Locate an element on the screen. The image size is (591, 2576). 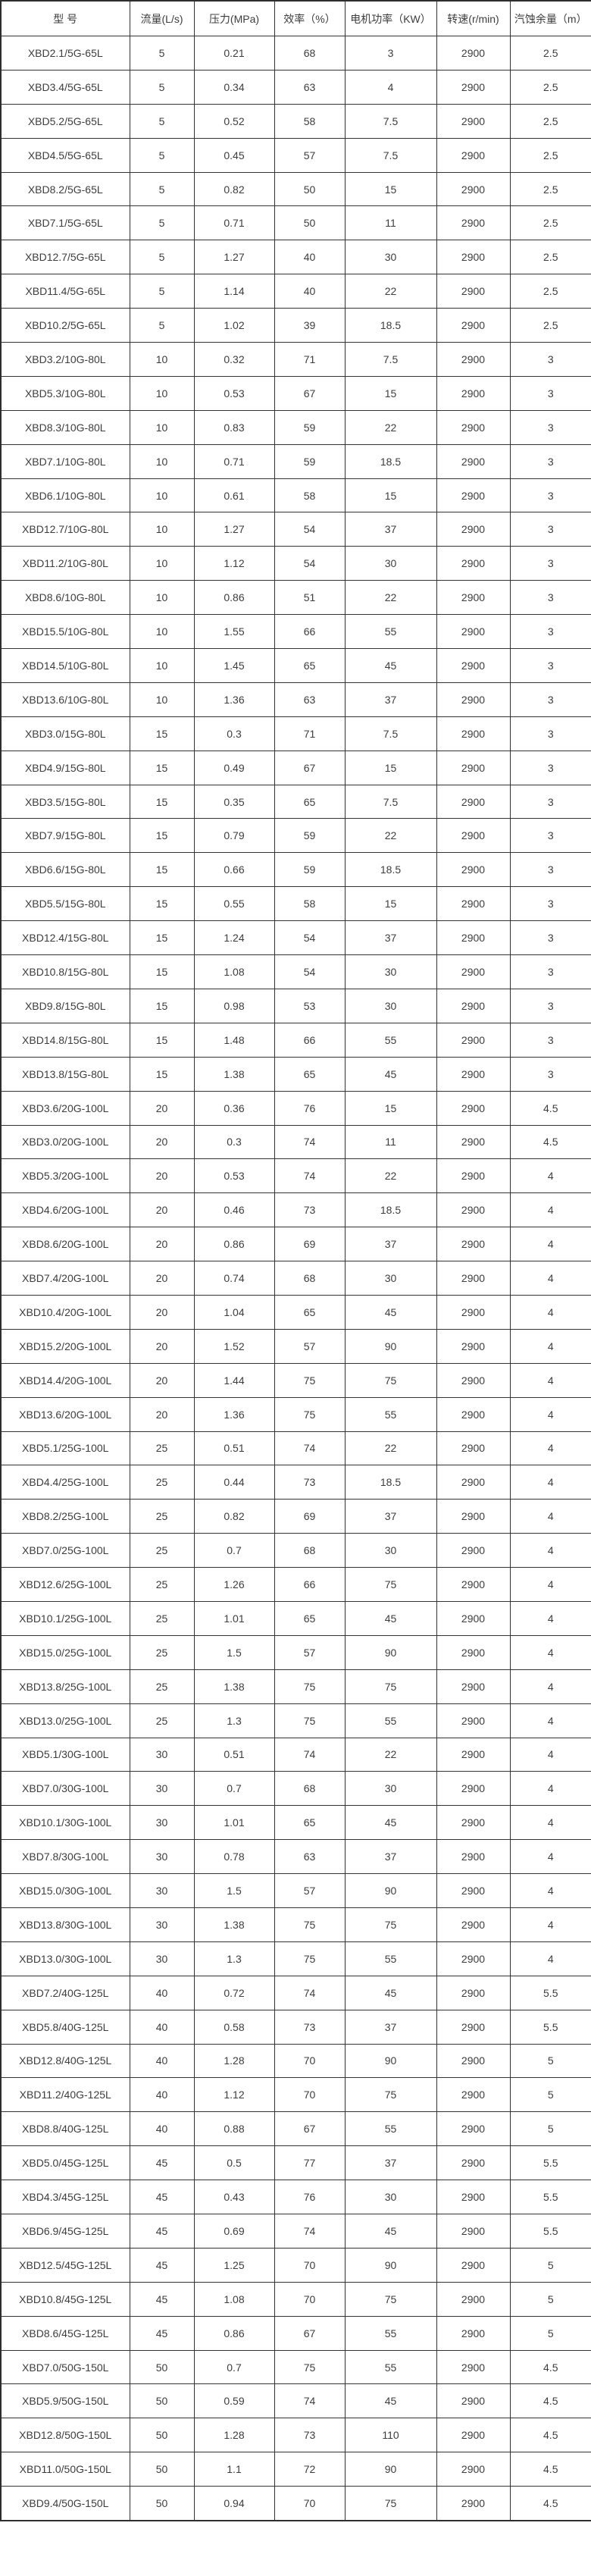
table-row: XBD4.4/25G-100L 25 0.44 73 18.5 2900 4 is located at coordinates (295, 1482).